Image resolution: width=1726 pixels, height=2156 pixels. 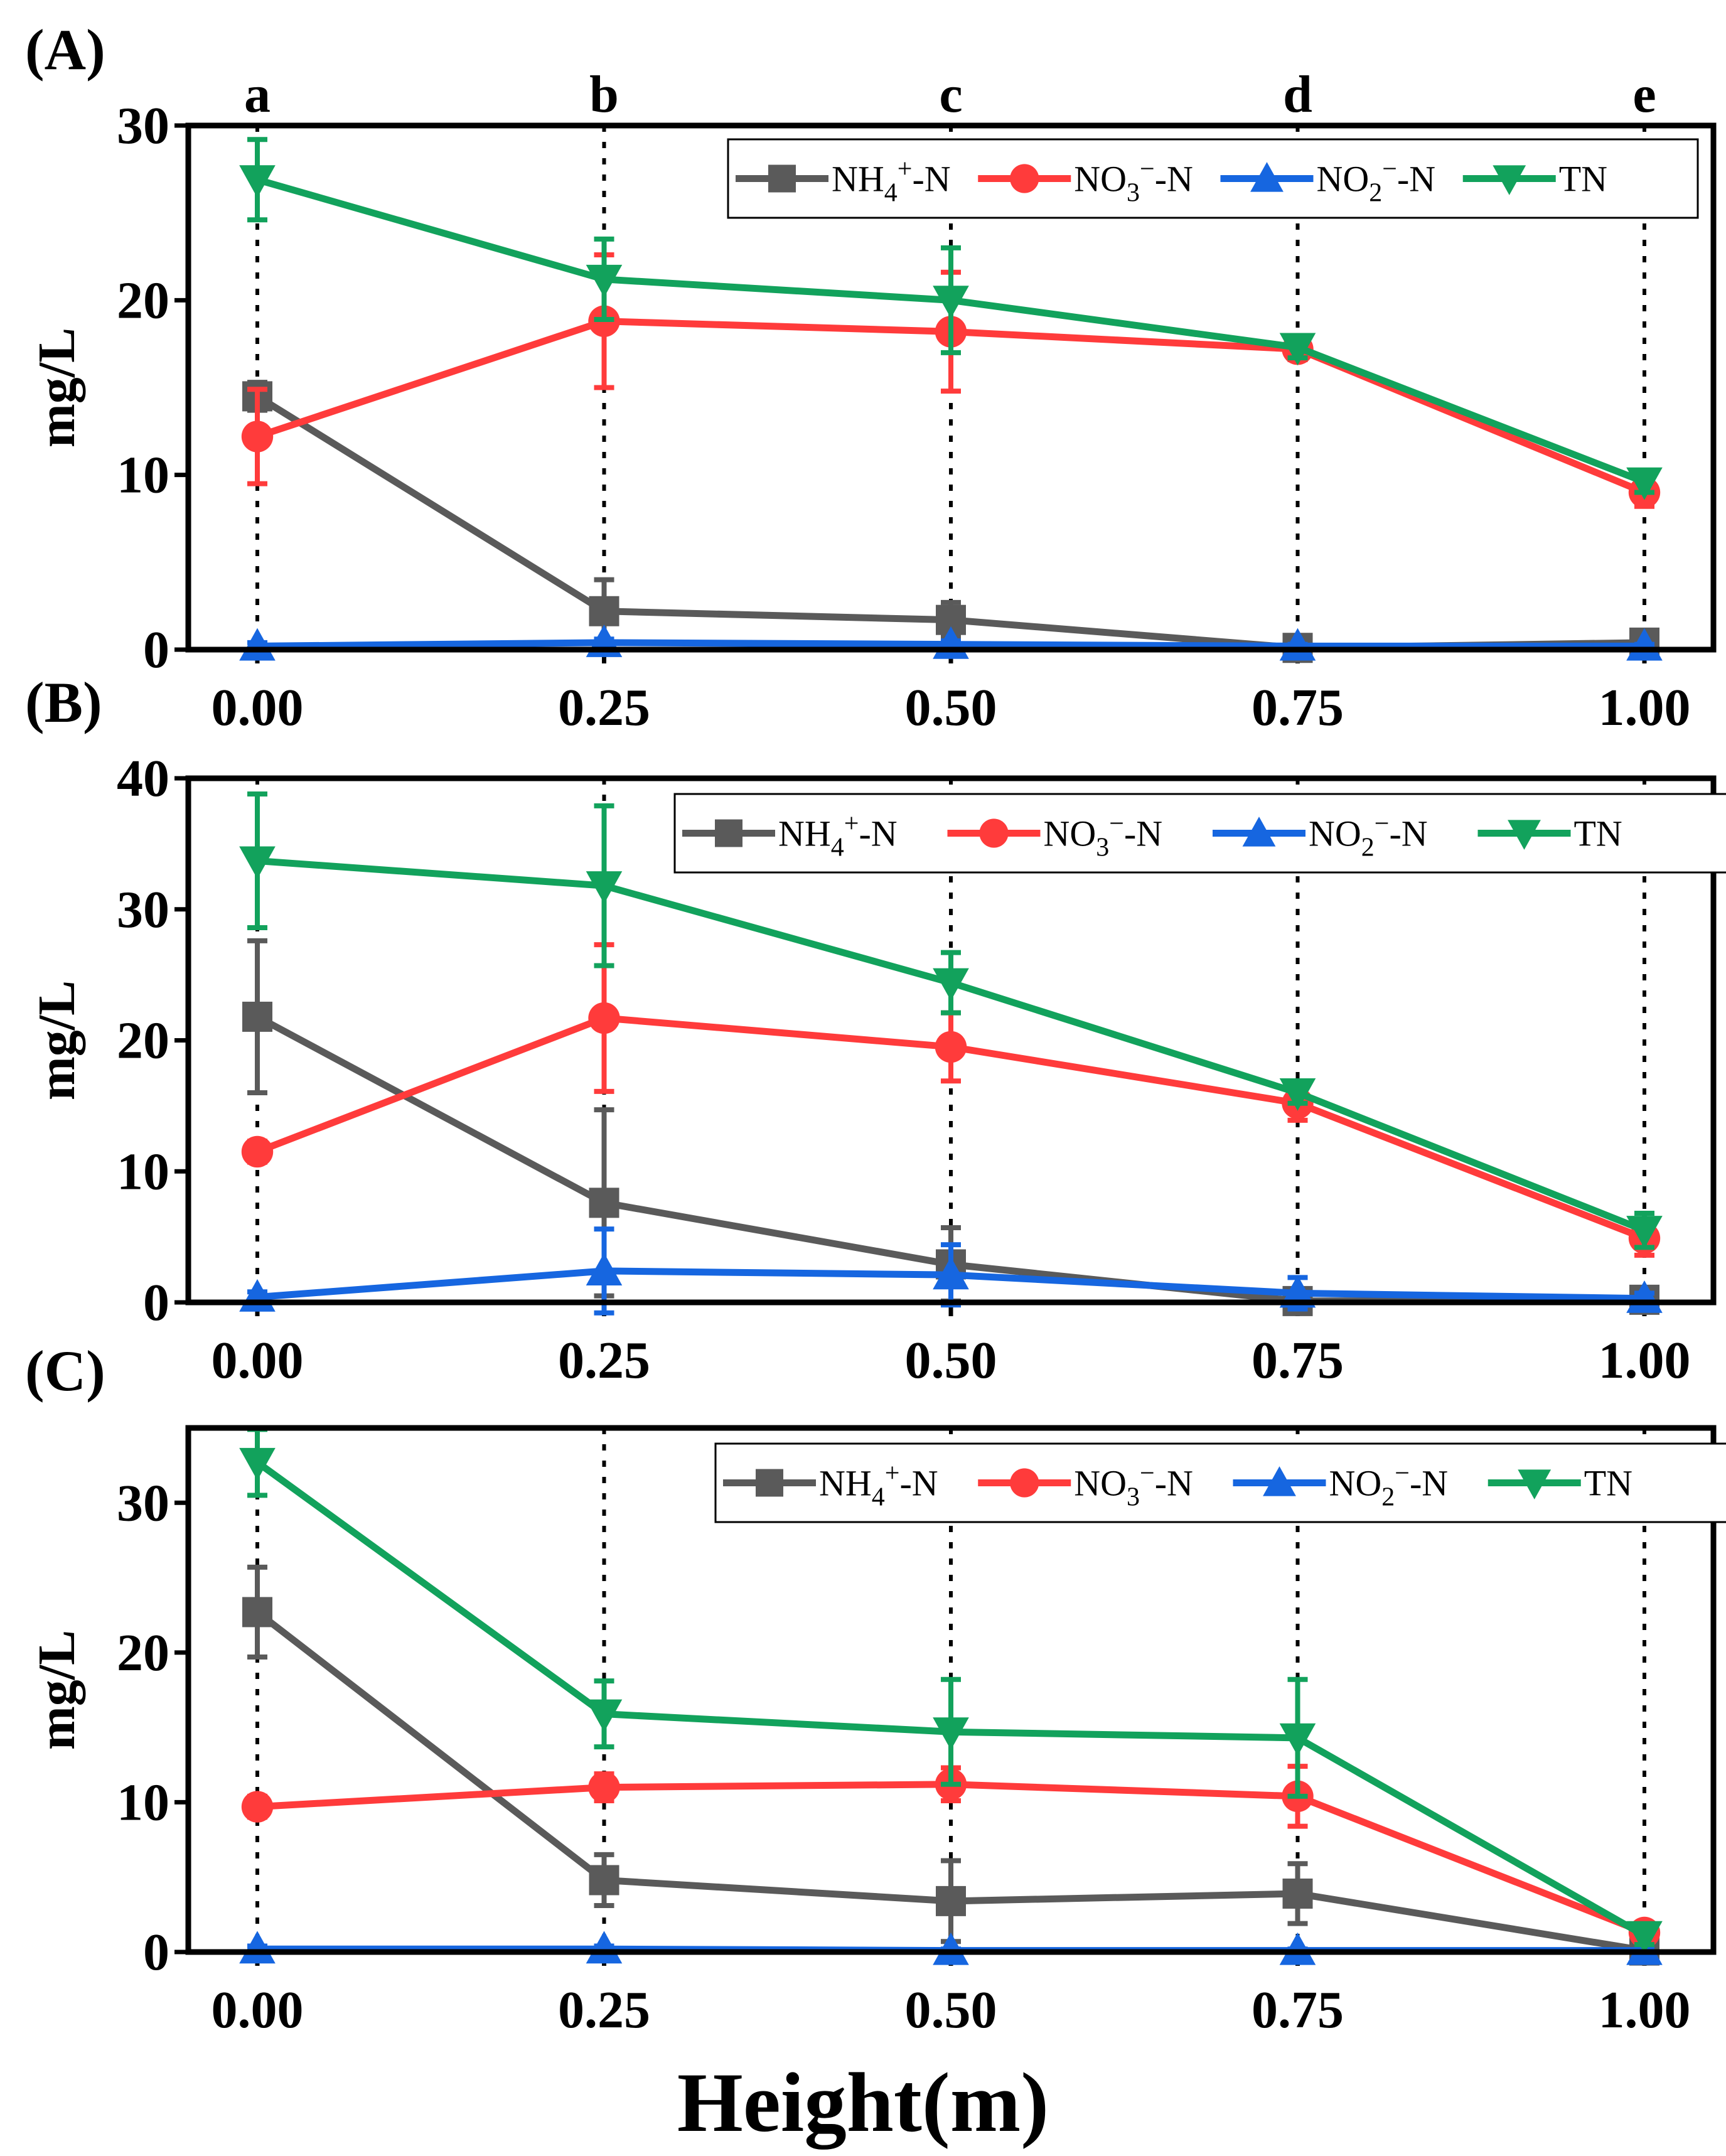 I want to click on x-tick-label: 0.00, so click(x=258, y=707).